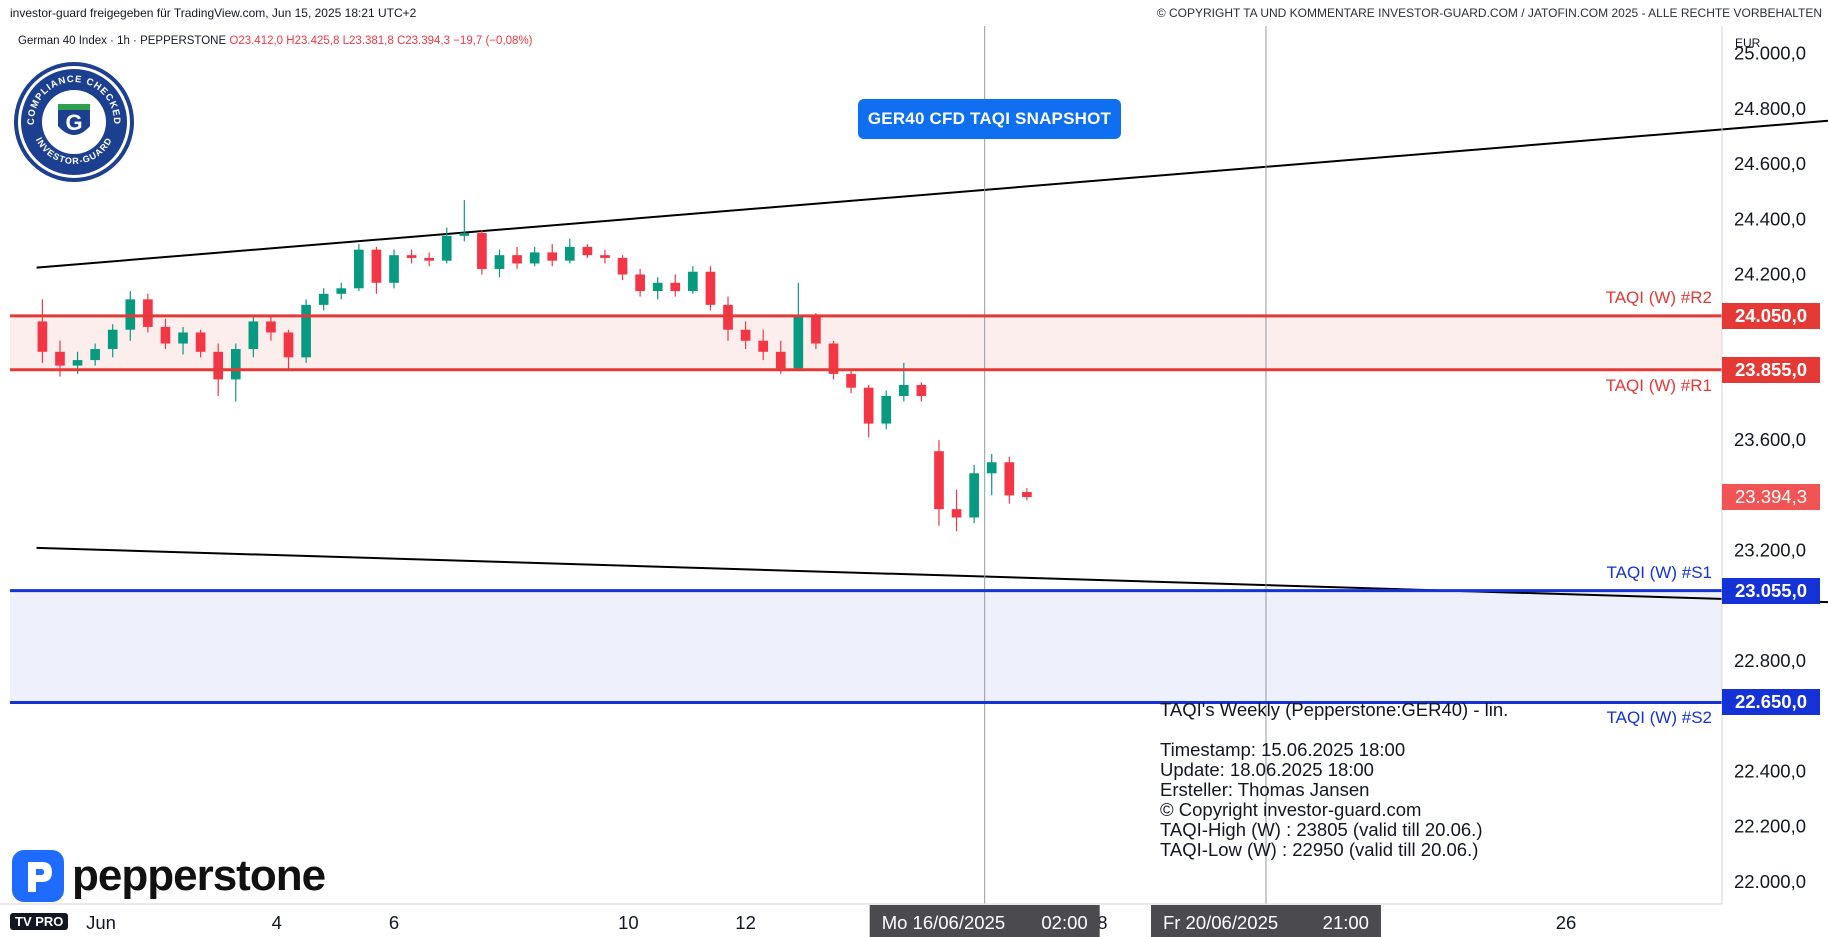 The image size is (1828, 937). What do you see at coordinates (745, 922) in the screenshot?
I see `x-tick-label: 12` at bounding box center [745, 922].